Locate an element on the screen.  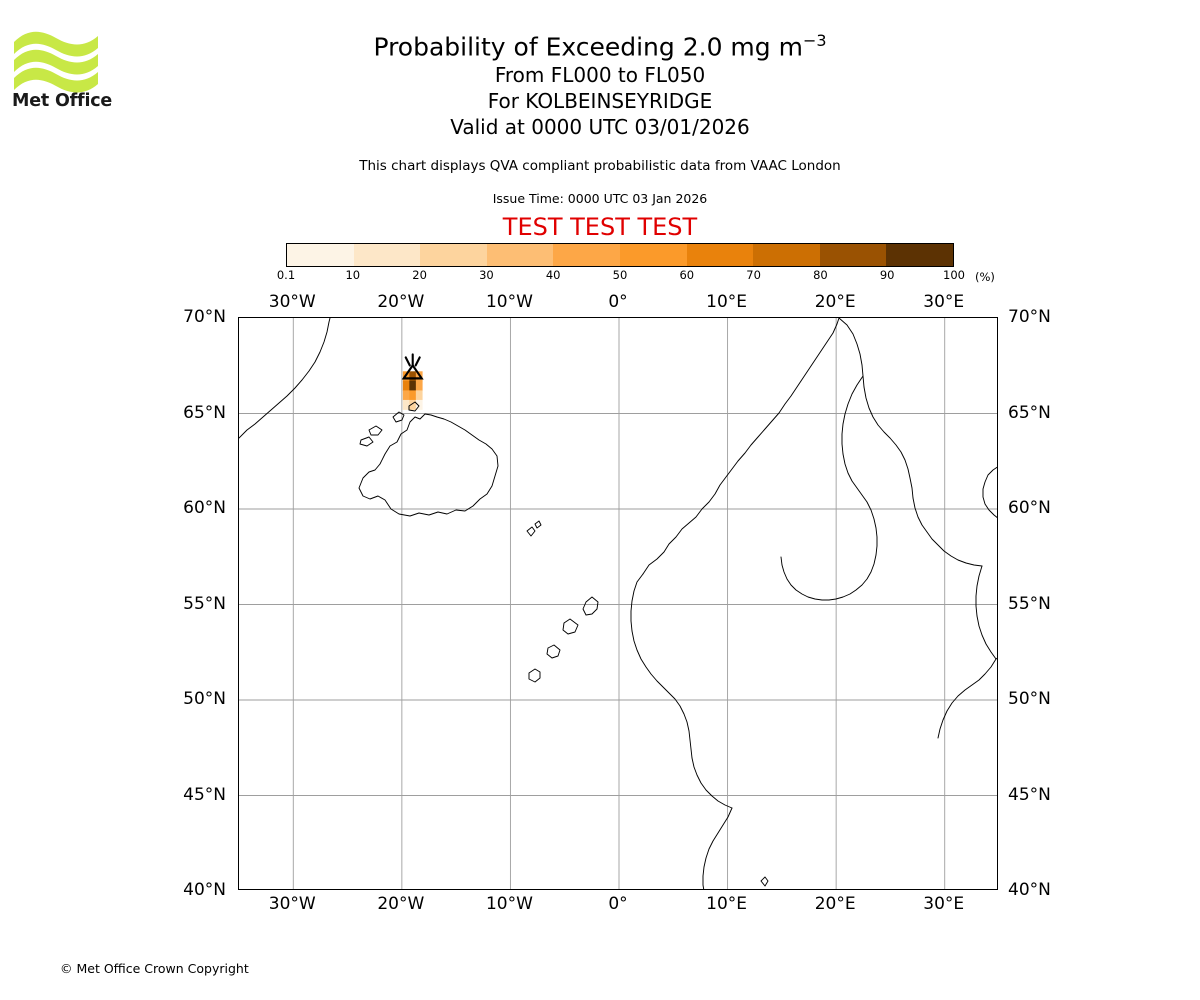
lat-tick-50°N-left: 50°N is located at coordinates (204, 699).